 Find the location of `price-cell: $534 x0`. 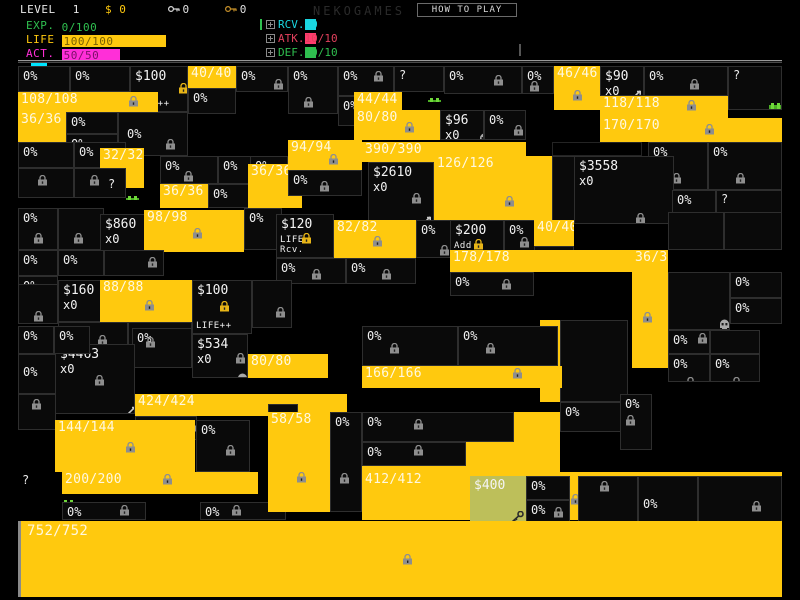

price-cell: $534 x0 is located at coordinates (220, 356).